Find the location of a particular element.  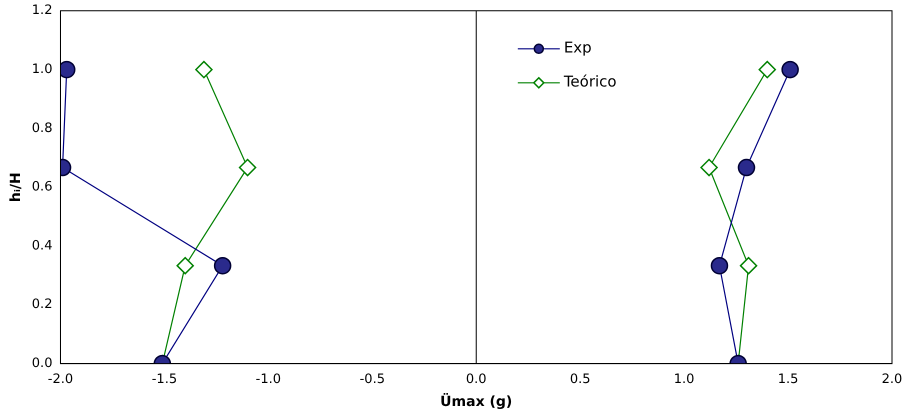

legend-label: Exp is located at coordinates (578, 47).